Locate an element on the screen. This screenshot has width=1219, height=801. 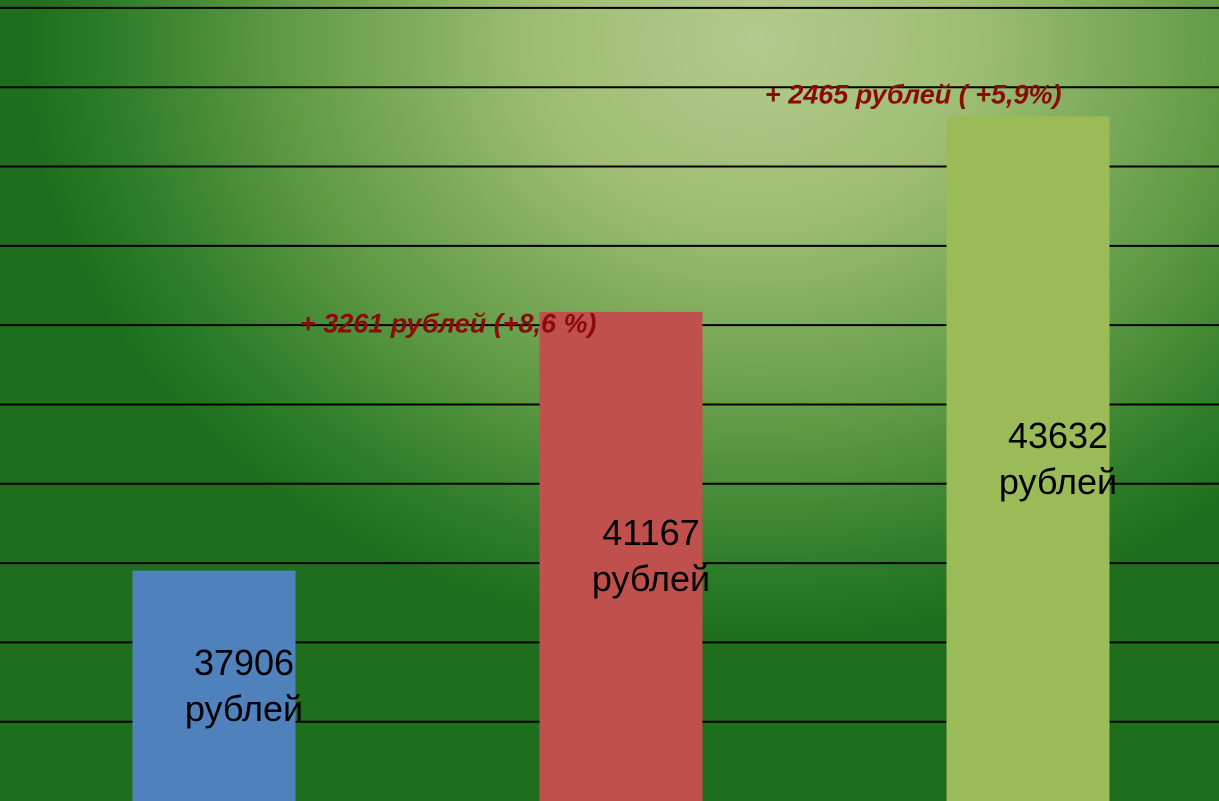
annotation: + 2465 рублей ( +5,9%) is located at coordinates (913, 94).